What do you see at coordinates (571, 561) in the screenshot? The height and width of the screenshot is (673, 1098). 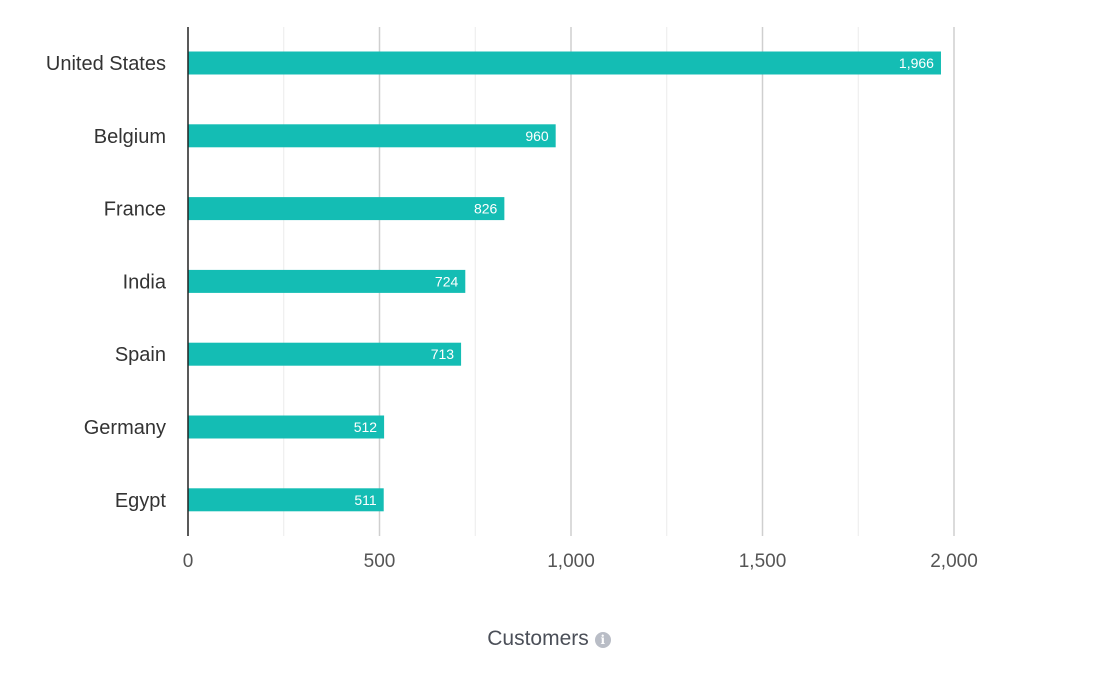 I see `x-tick-label: 1,000` at bounding box center [571, 561].